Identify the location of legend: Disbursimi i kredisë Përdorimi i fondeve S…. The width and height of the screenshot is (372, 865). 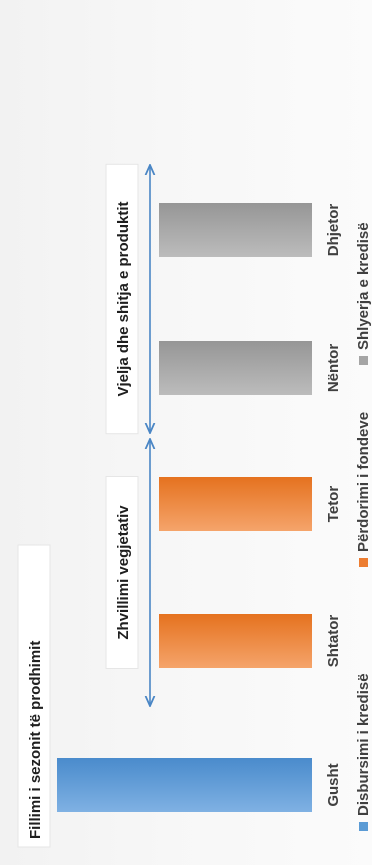
(363, 526).